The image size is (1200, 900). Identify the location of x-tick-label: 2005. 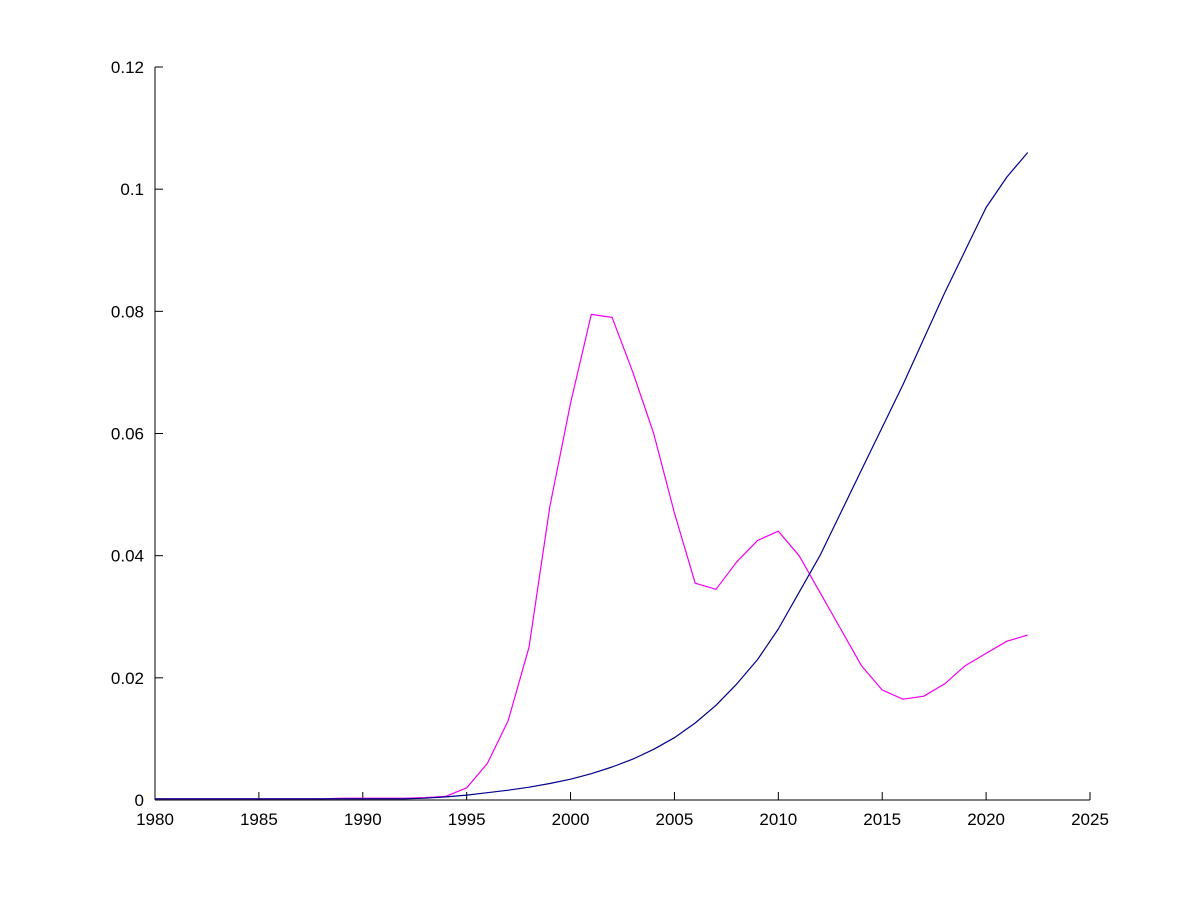
(675, 819).